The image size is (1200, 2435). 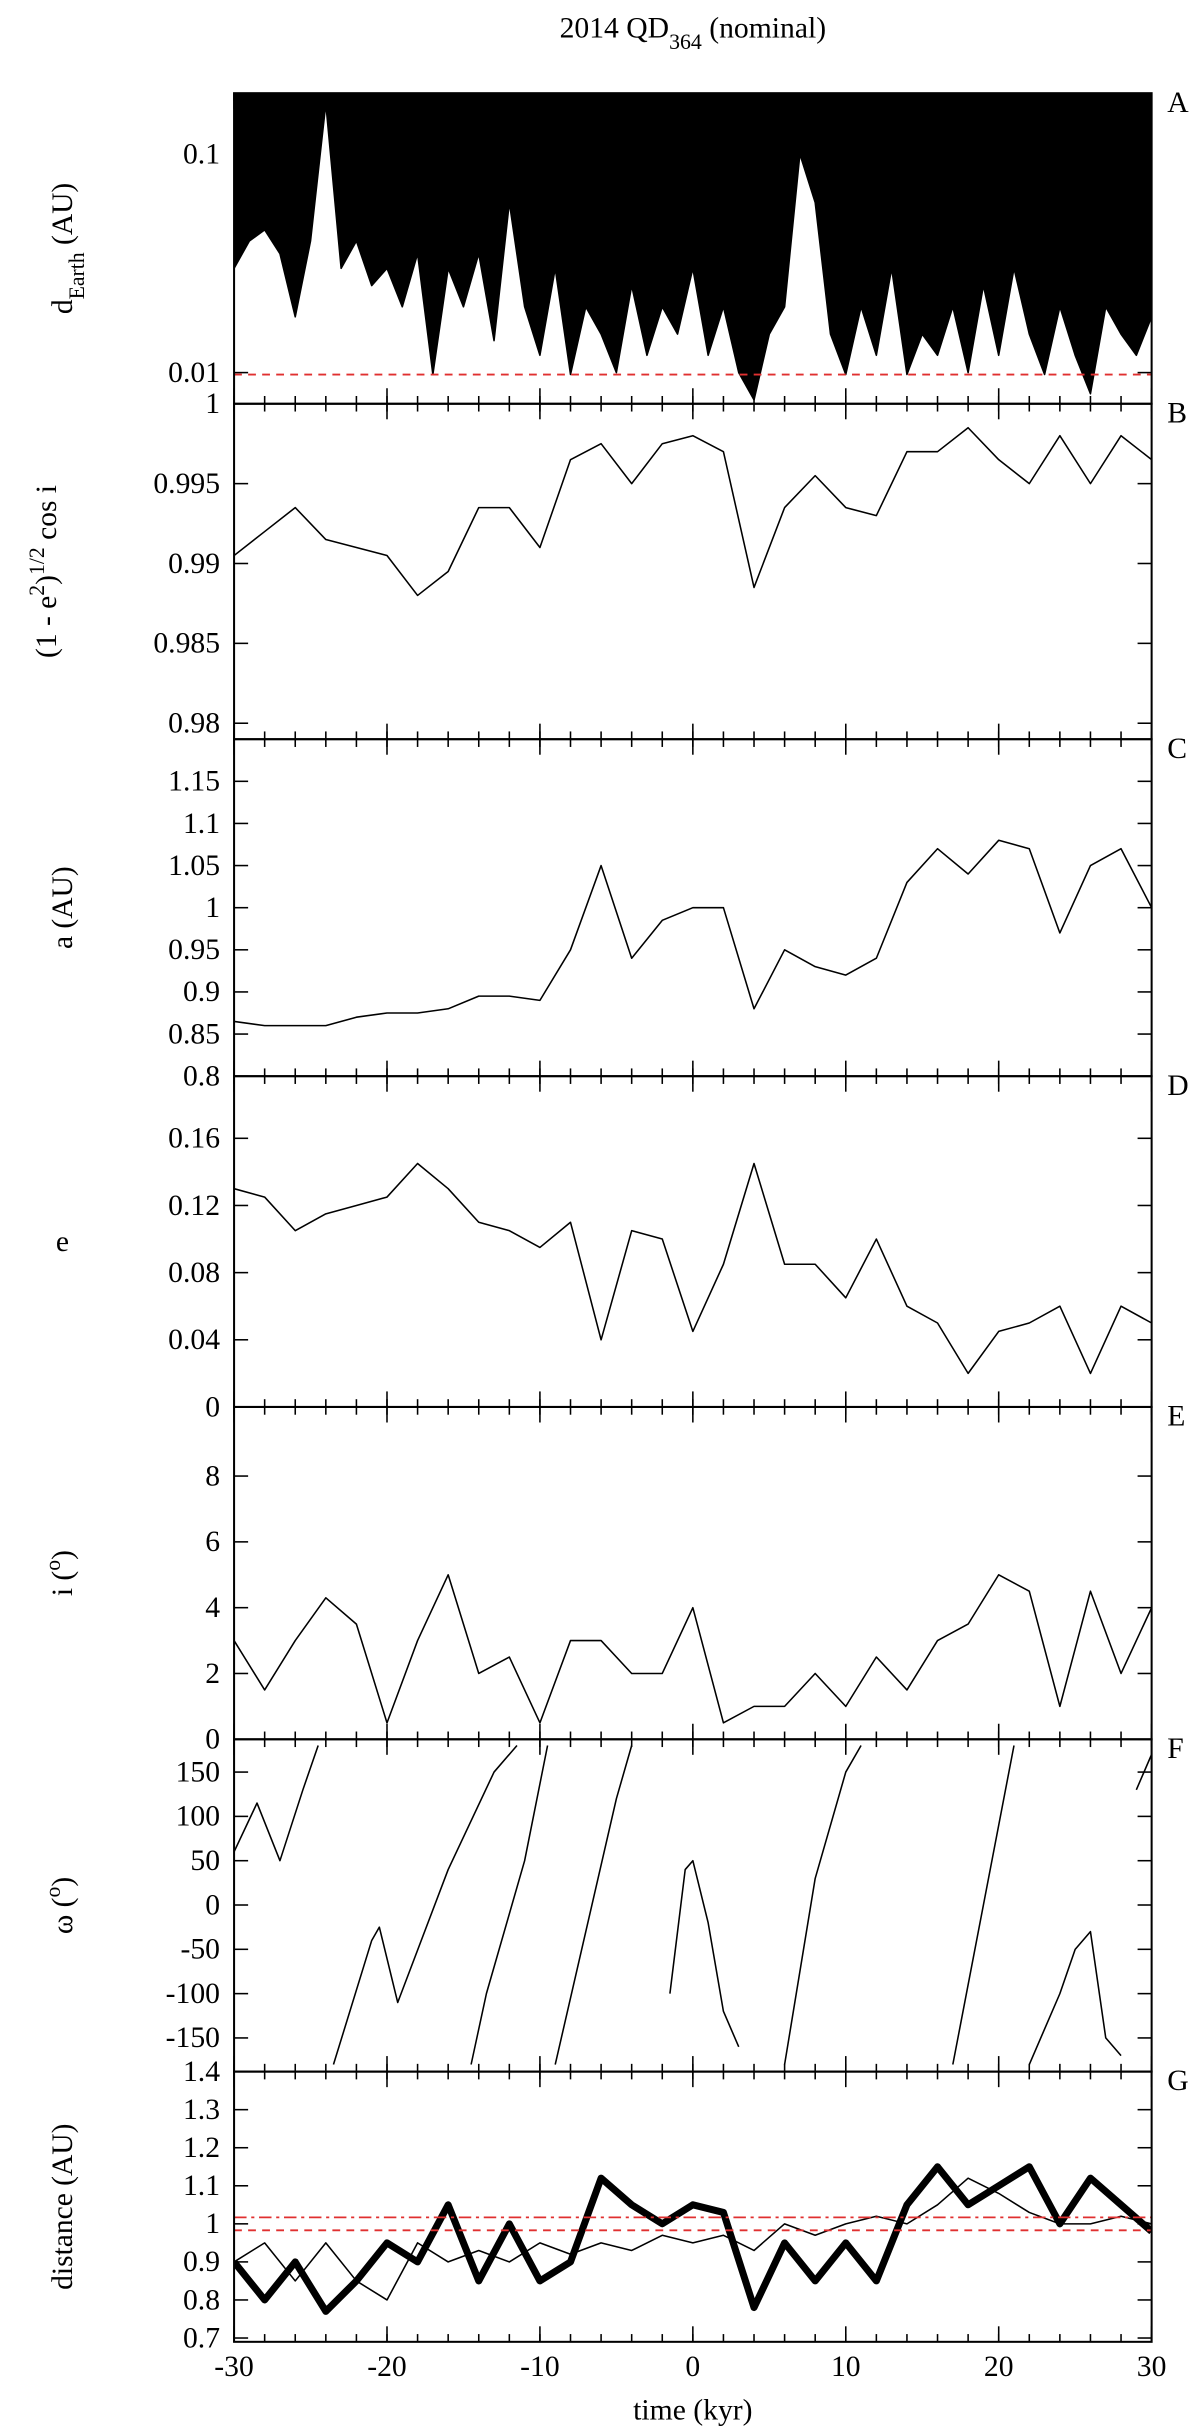 I want to click on x-tick-label: 30, so click(x=1152, y=2367).